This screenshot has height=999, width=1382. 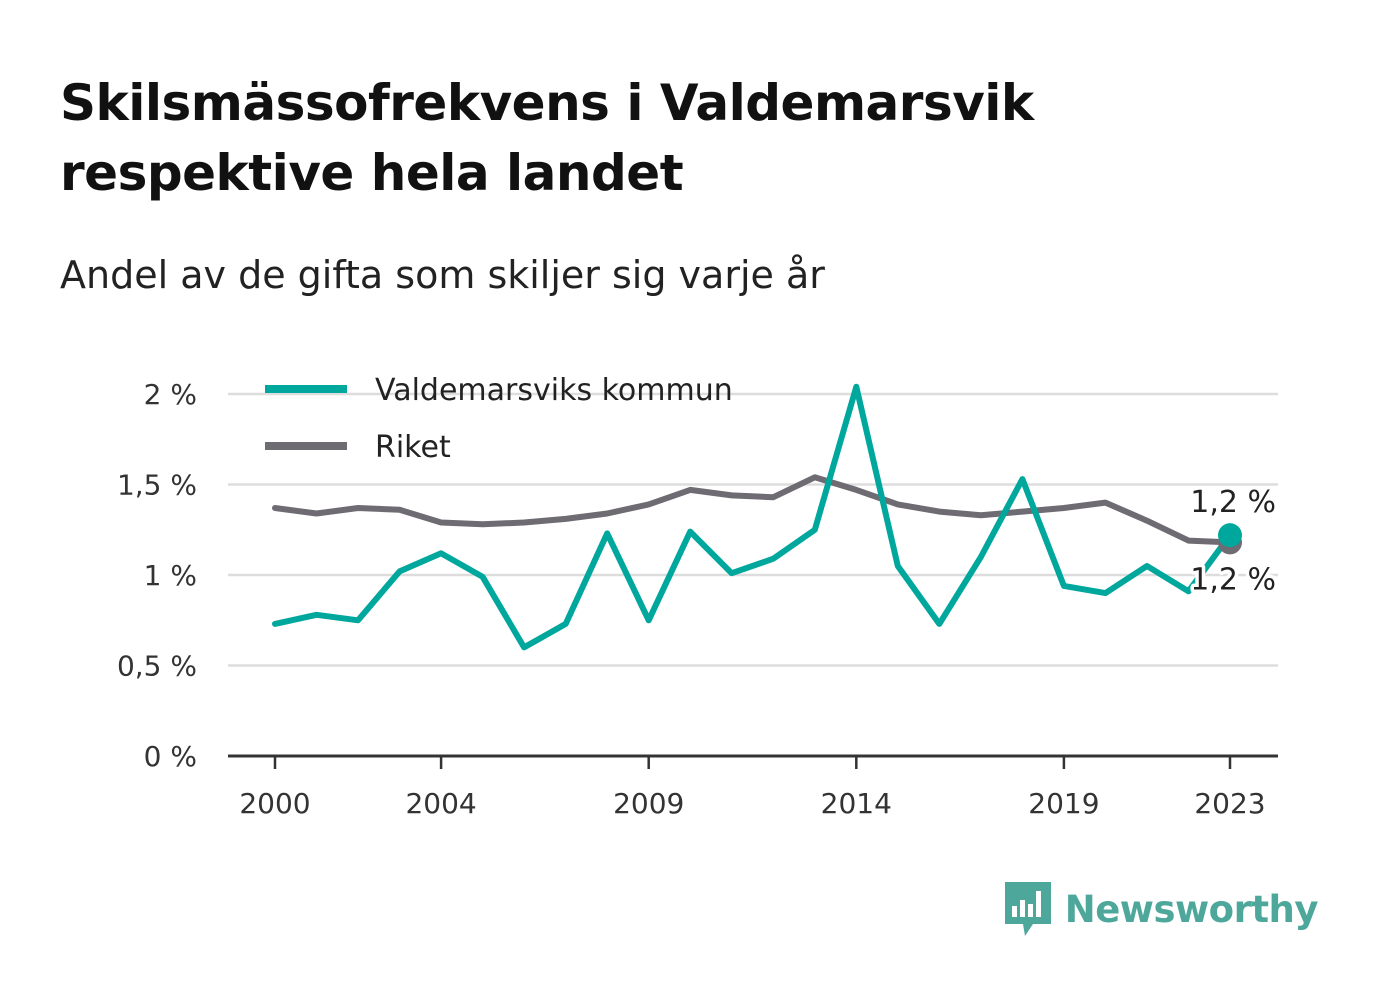 I want to click on legend-label: Valdemarsviks kommun, so click(x=554, y=390).